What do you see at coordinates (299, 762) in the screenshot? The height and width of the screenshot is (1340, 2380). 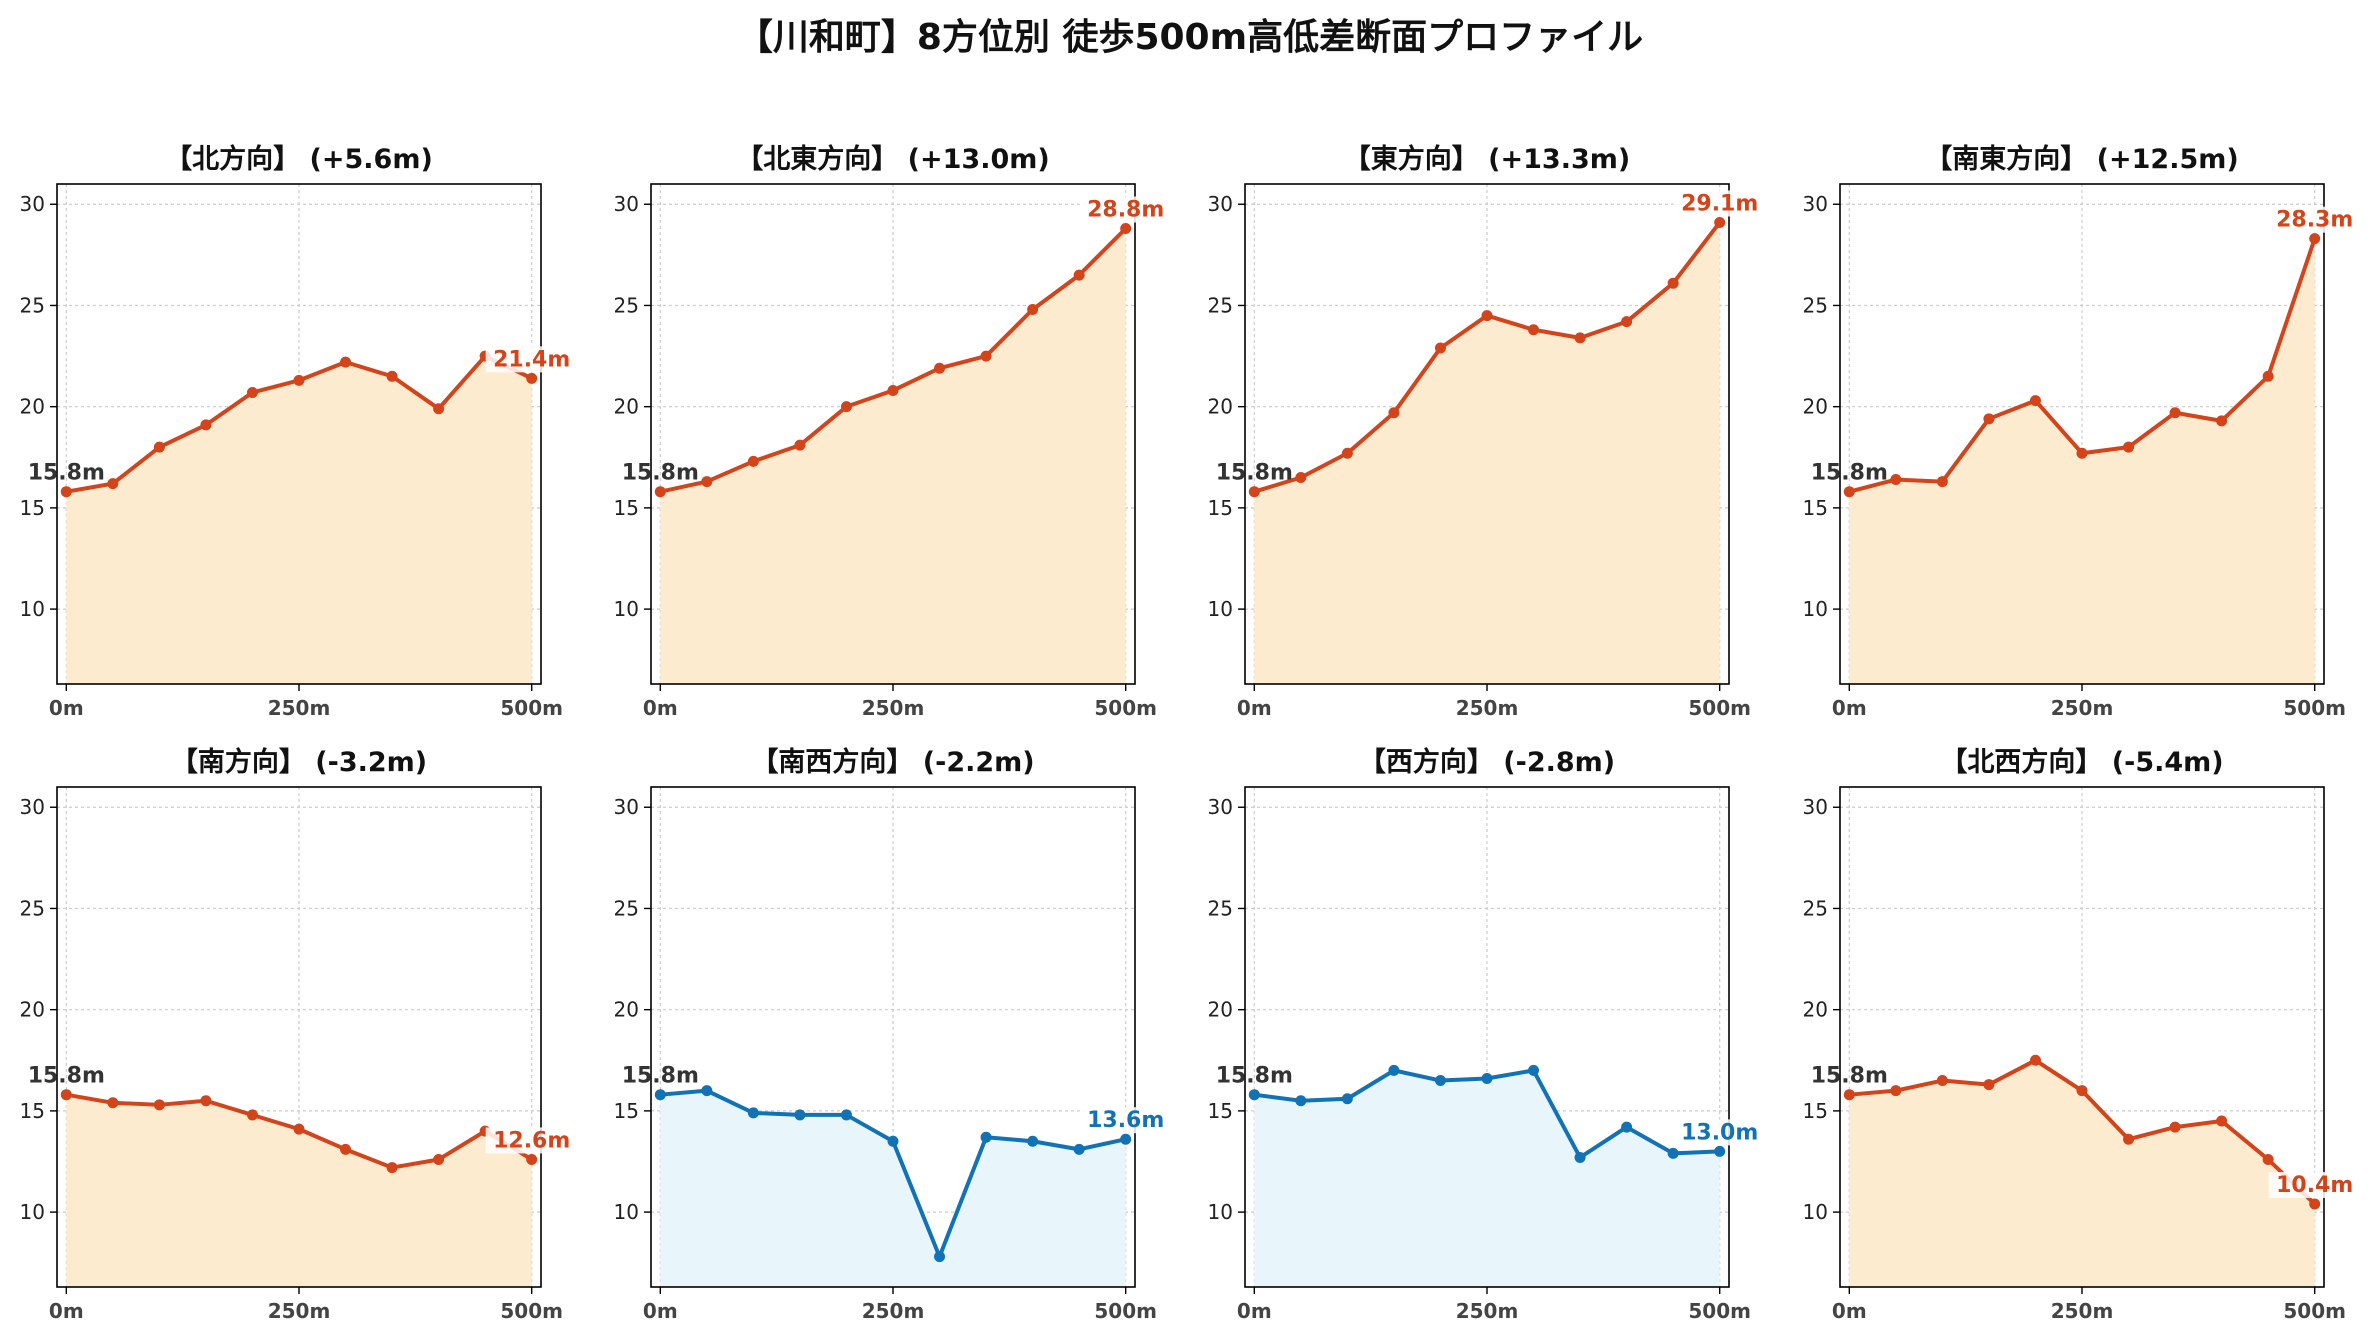 I see `panel-title: 【南方向】 (-3.2m)` at bounding box center [299, 762].